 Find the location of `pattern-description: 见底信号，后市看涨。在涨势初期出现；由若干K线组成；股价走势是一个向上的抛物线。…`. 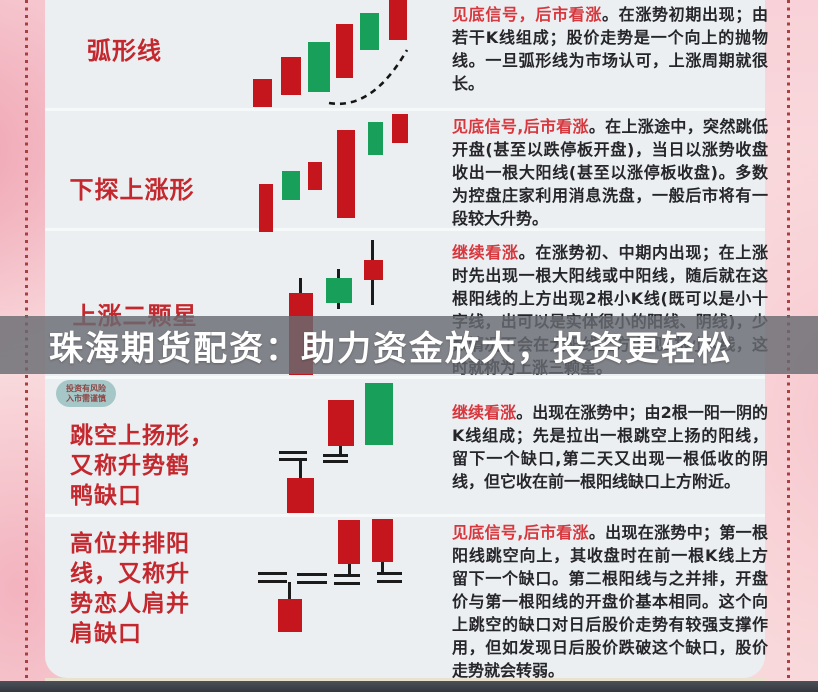

pattern-description: 见底信号，后市看涨。在涨势初期出现；由若干K线组成；股价走势是一个向上的抛物线。… is located at coordinates (610, 49).